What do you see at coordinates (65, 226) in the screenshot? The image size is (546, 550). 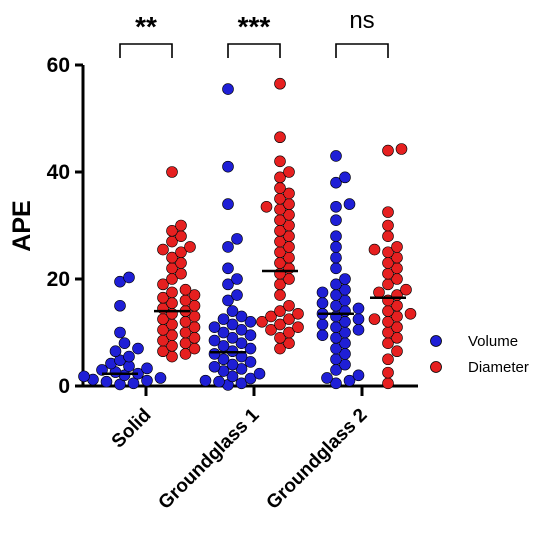 I see `y-ticks: 0 20 40 60` at bounding box center [65, 226].